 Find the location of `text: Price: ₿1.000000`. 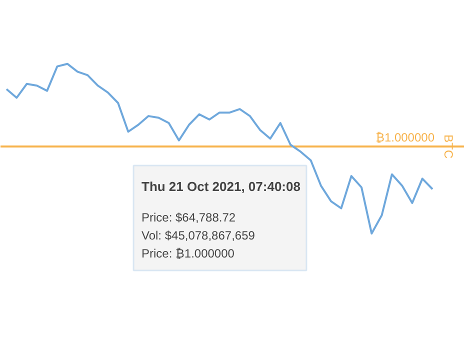

text: Price: ₿1.000000 is located at coordinates (188, 253).